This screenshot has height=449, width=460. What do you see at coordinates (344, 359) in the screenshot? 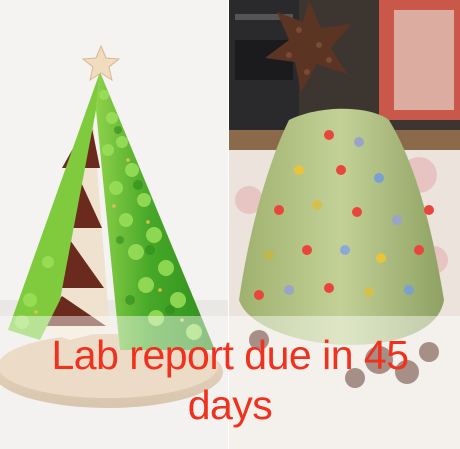
I see `crispy-base` at bounding box center [344, 359].